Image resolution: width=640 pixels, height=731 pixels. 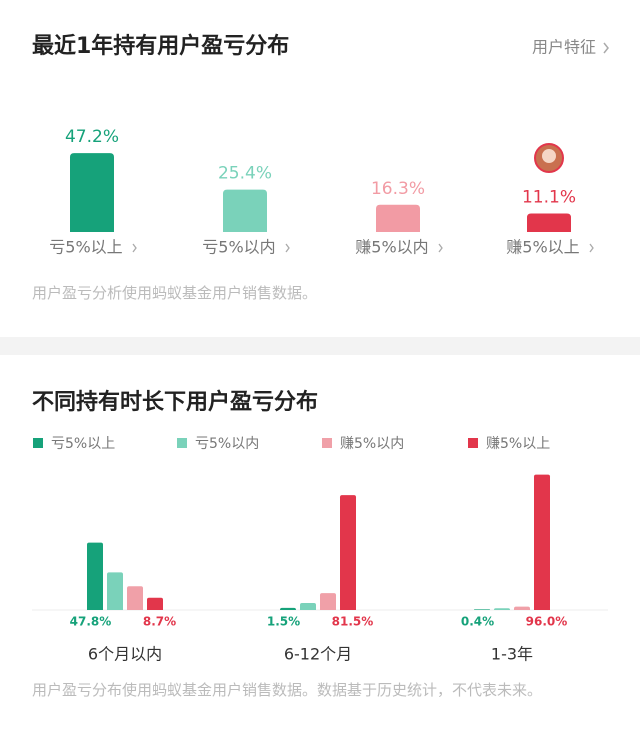 What do you see at coordinates (85, 247) in the screenshot?
I see `x-tick-label: 亏5%以上` at bounding box center [85, 247].